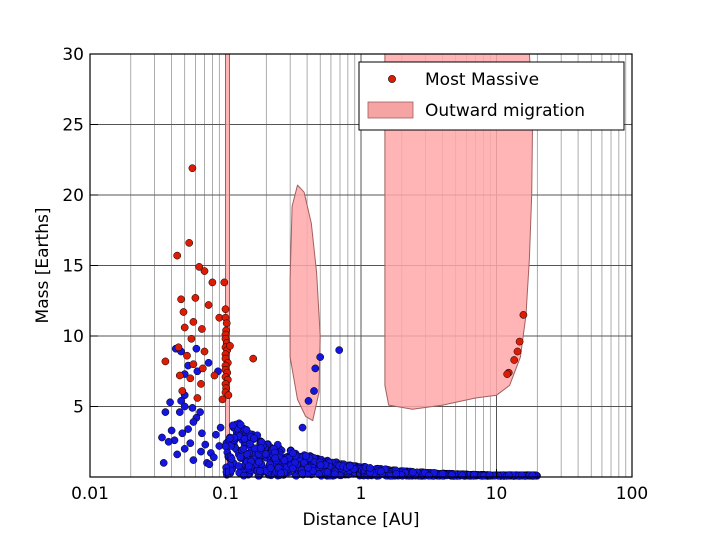  What do you see at coordinates (491, 96) in the screenshot?
I see `legend-box` at bounding box center [491, 96].